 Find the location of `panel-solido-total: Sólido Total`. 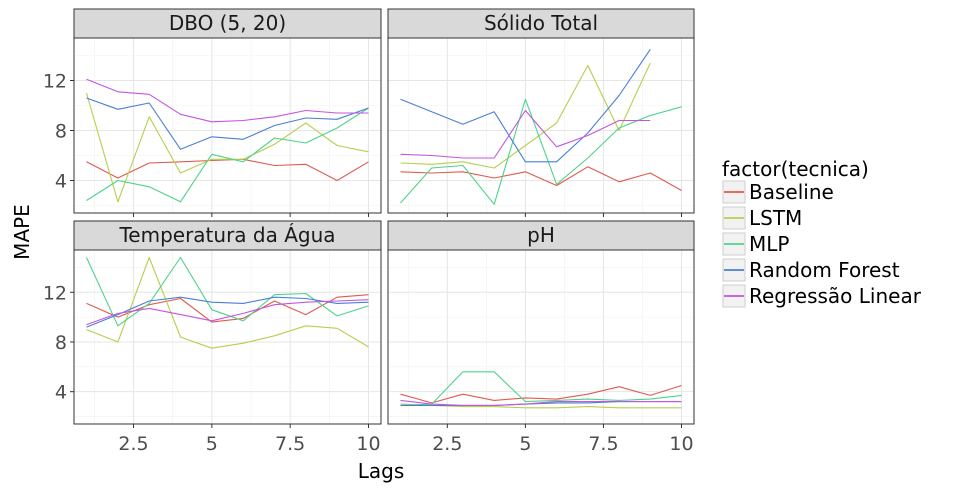

panel-solido-total: Sólido Total is located at coordinates (541, 112).